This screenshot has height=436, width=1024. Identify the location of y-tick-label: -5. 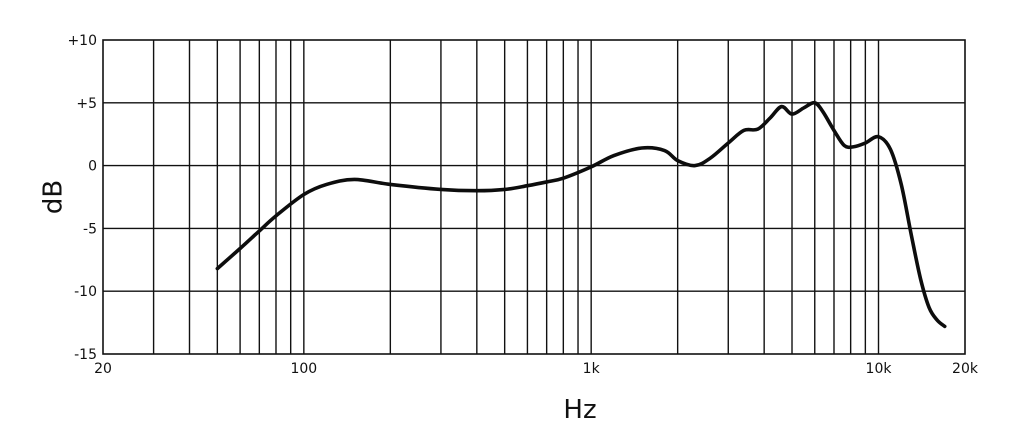
(90, 229).